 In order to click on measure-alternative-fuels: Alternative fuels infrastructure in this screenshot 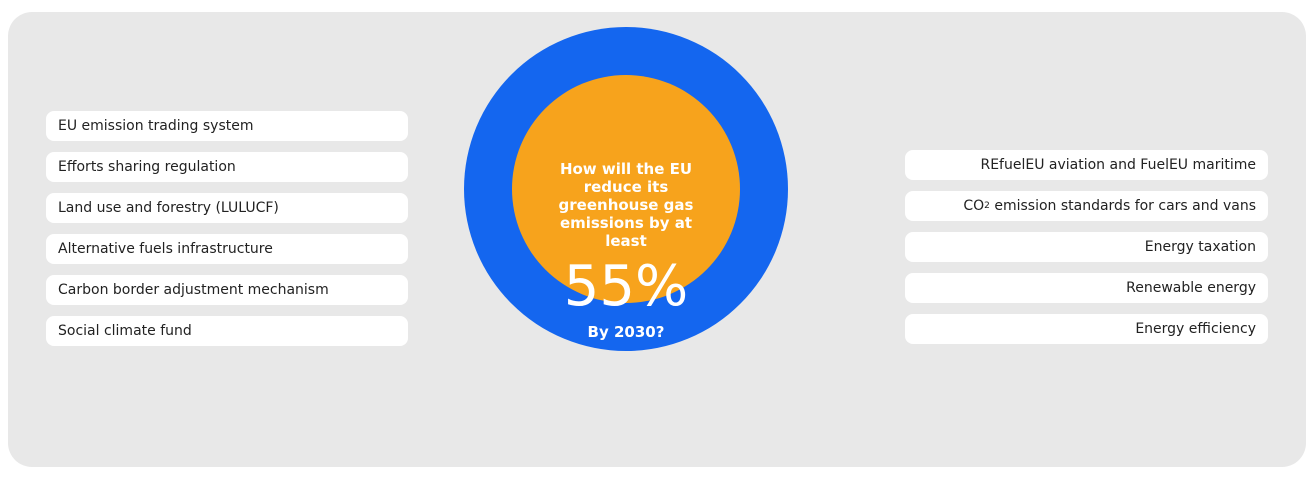, I will do `click(227, 249)`.